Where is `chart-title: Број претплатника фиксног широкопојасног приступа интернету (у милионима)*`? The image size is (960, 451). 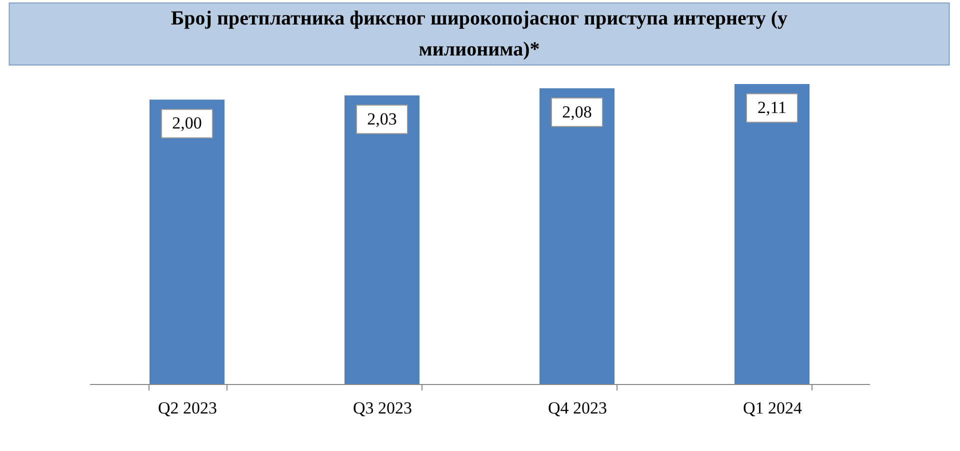 chart-title: Број претплатника фиксног широкопојасног приступа интернету (у милионима)* is located at coordinates (479, 34).